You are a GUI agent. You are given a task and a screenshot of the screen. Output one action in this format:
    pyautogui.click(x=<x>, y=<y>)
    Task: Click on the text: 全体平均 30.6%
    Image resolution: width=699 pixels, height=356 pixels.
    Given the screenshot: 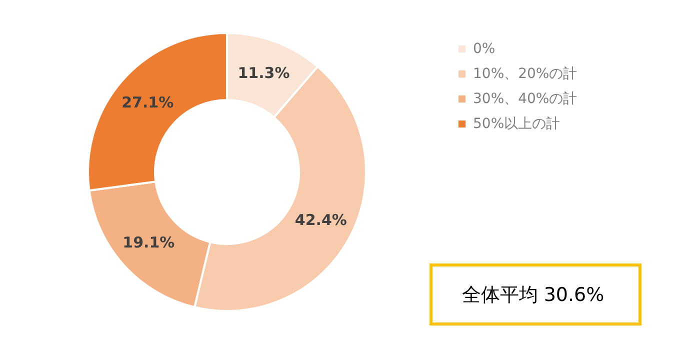 What is the action you would take?
    pyautogui.click(x=533, y=295)
    